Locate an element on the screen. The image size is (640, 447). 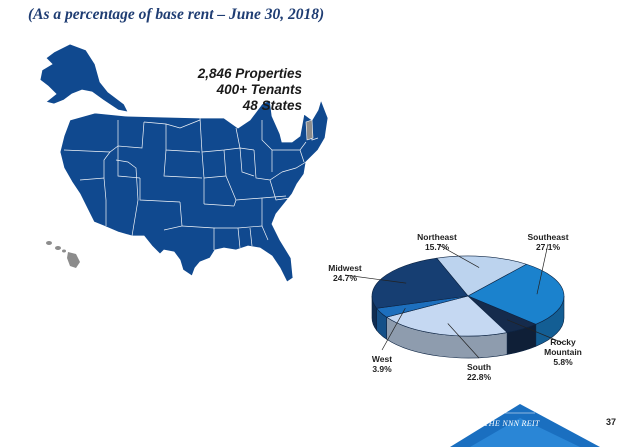
leader-line-northeast is located at coordinates (458, 255).